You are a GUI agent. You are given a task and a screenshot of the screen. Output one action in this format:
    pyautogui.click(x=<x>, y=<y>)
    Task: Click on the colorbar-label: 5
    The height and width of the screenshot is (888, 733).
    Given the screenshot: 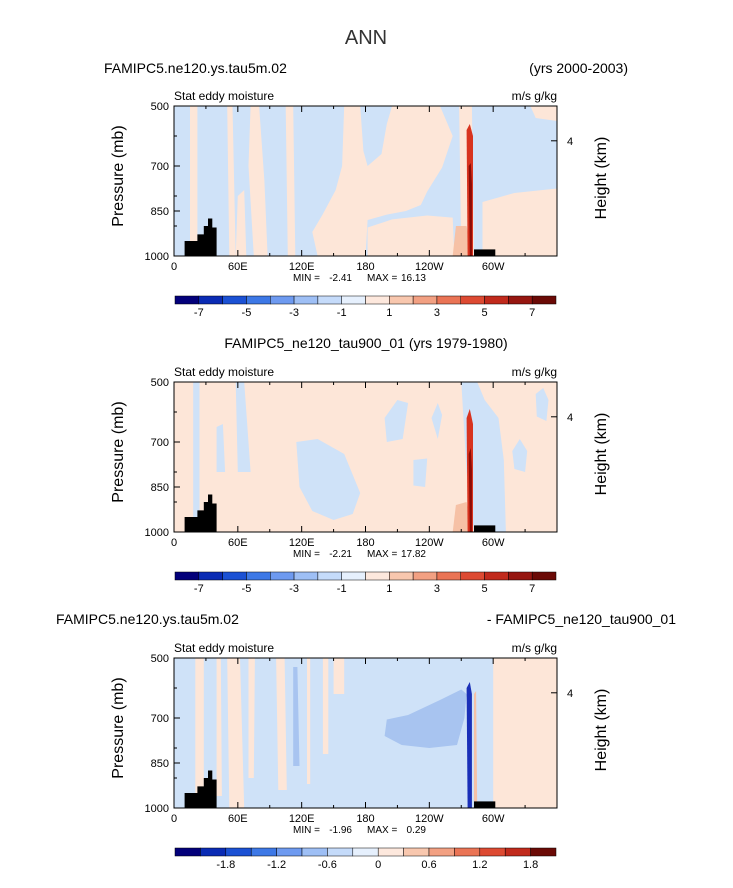 What is the action you would take?
    pyautogui.click(x=485, y=589)
    